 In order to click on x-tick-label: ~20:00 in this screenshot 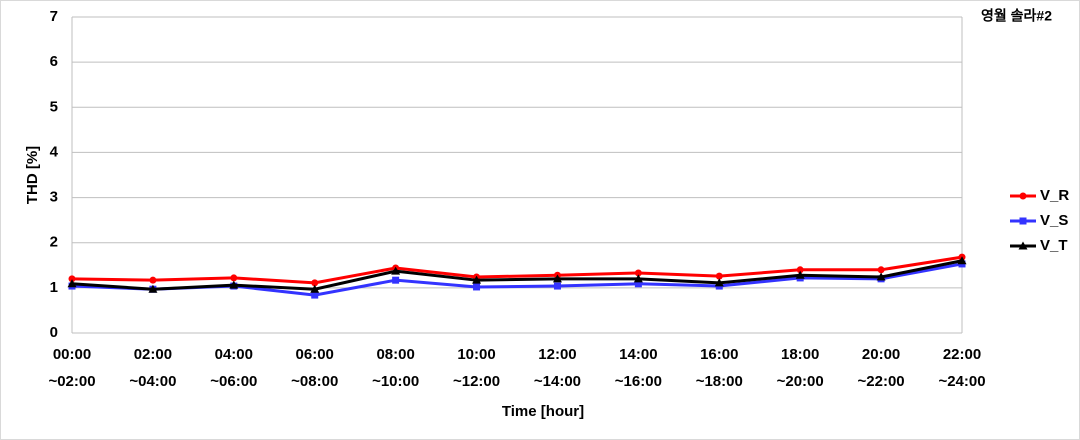, I will do `click(800, 381)`.